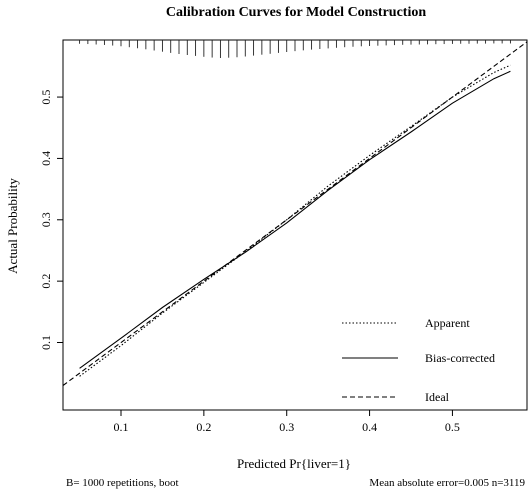 This screenshot has width=531, height=492. I want to click on y-axis: 0.1 0.2 0.3 0.4 0.5, so click(51, 220).